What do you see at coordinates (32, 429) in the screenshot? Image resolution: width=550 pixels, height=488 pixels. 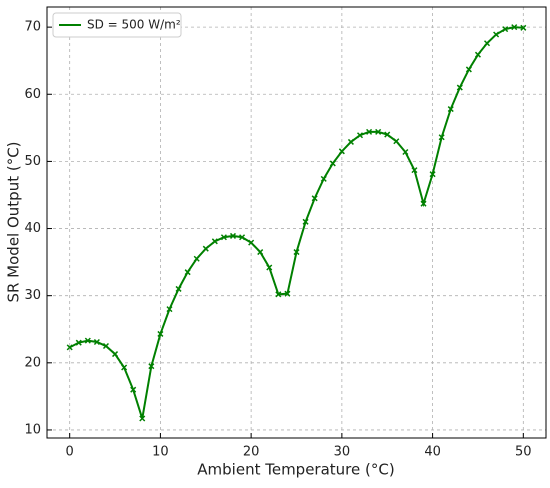 I see `y-tick-label: 10` at bounding box center [32, 429].